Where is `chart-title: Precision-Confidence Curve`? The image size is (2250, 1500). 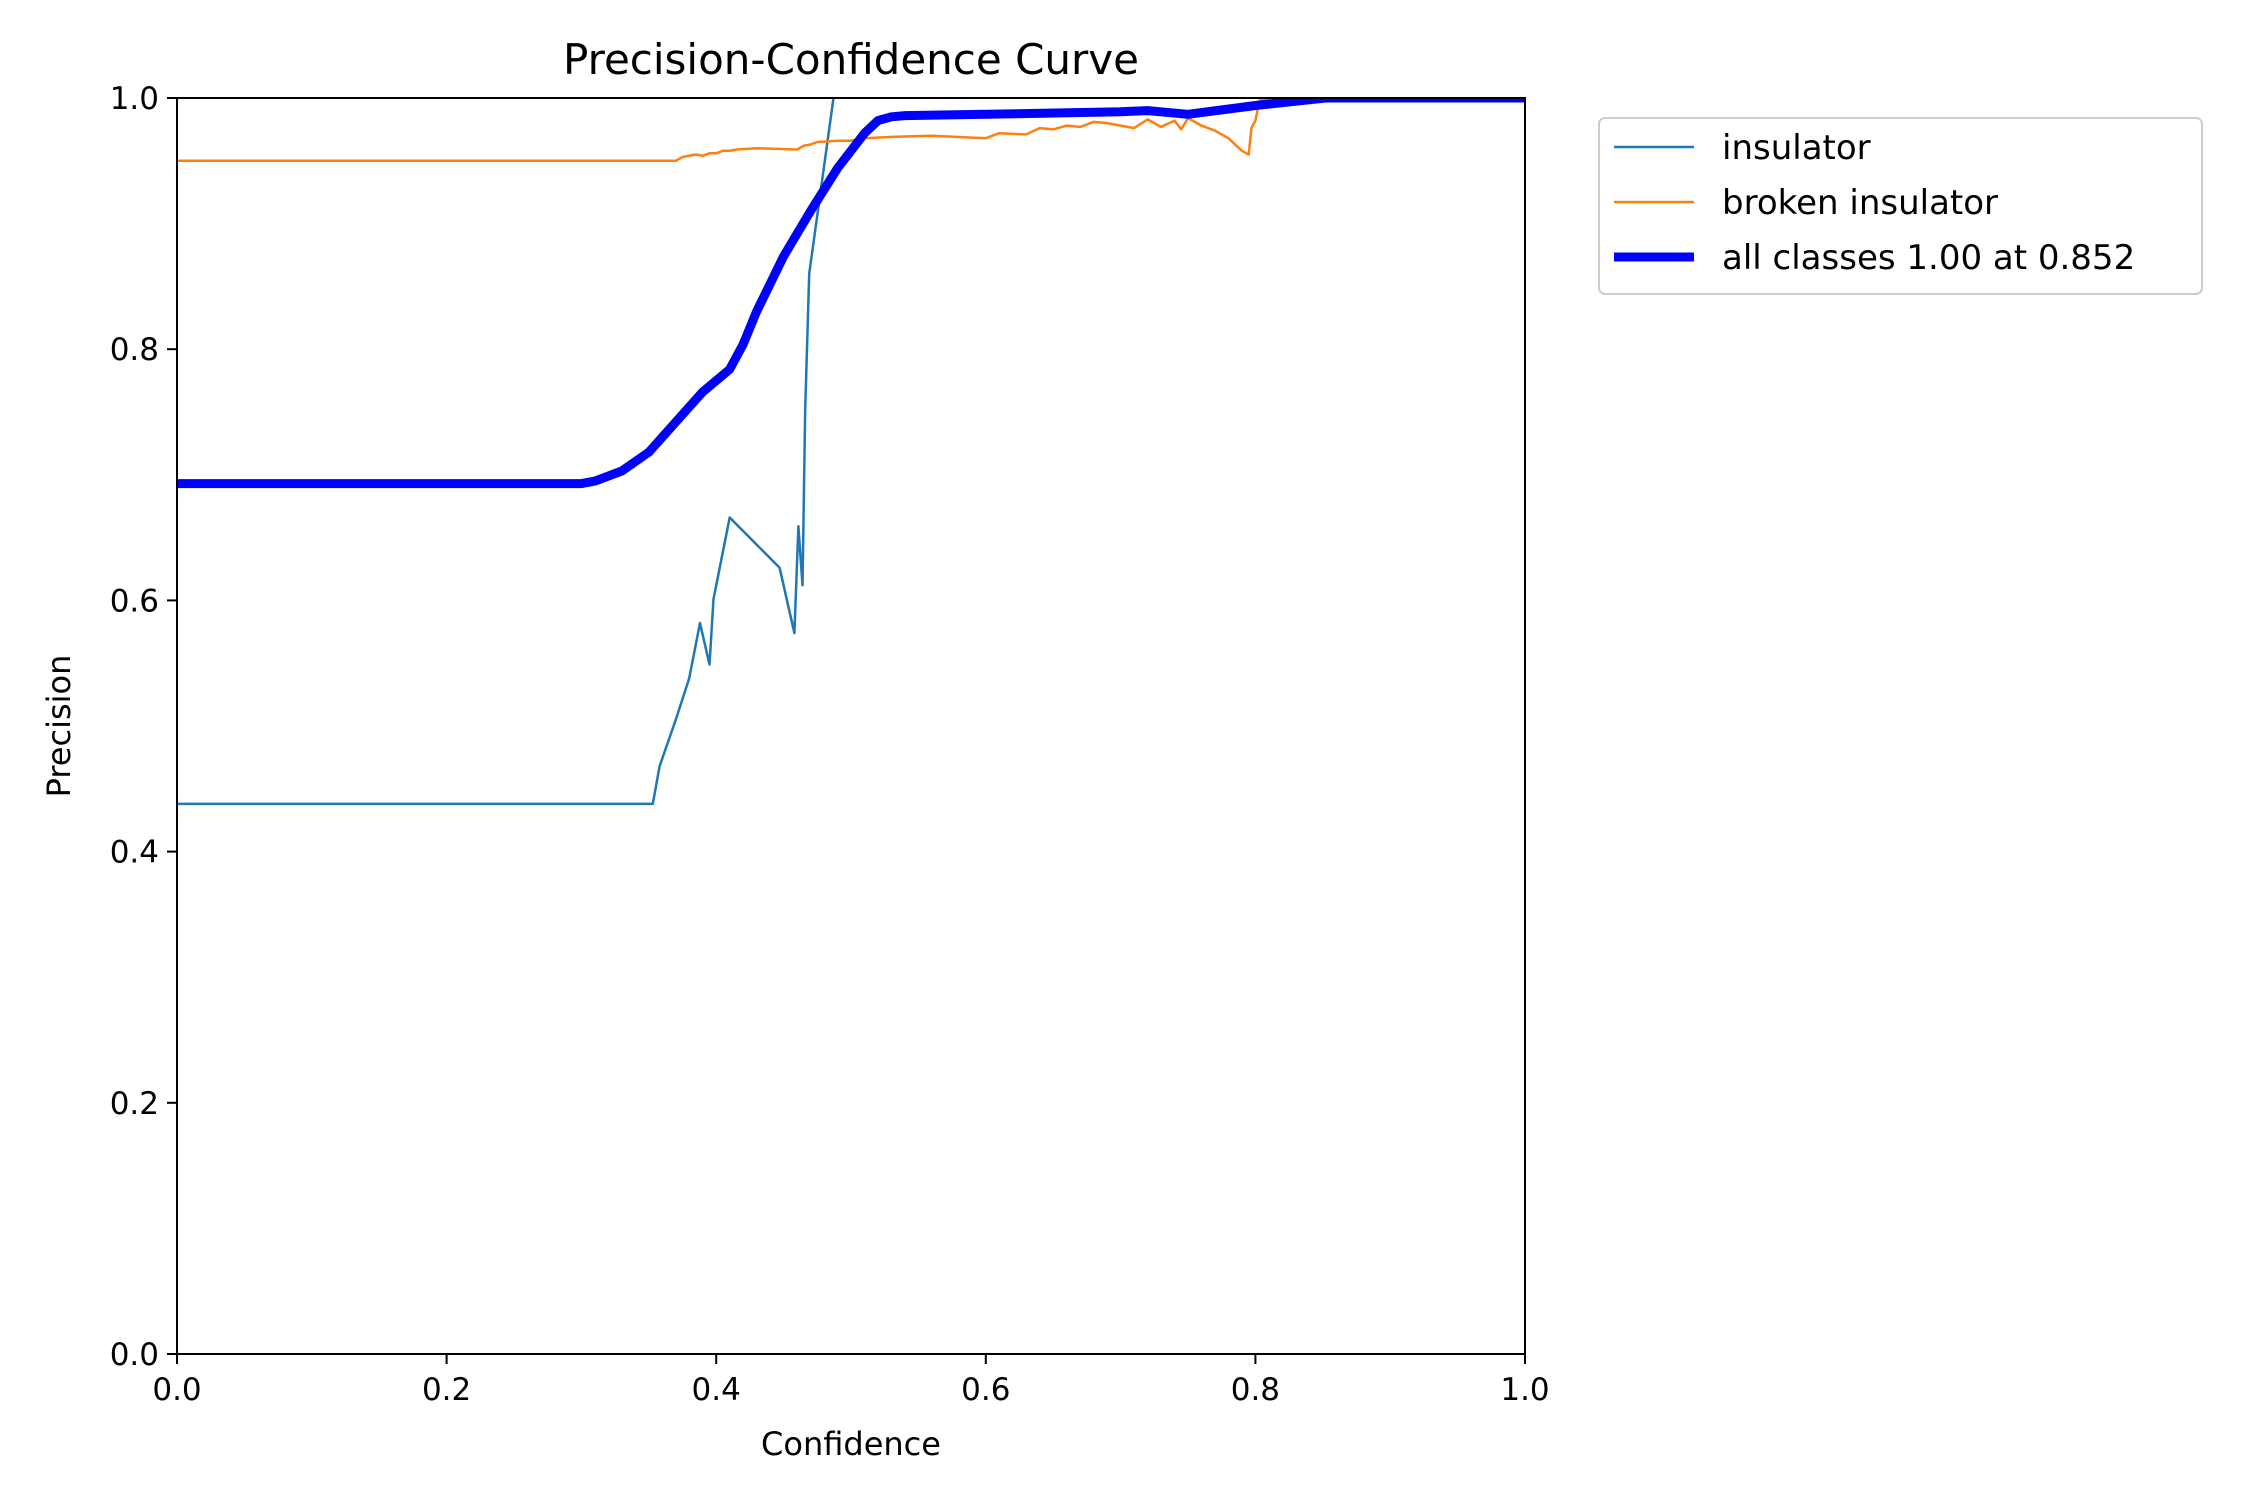 chart-title: Precision-Confidence Curve is located at coordinates (851, 59).